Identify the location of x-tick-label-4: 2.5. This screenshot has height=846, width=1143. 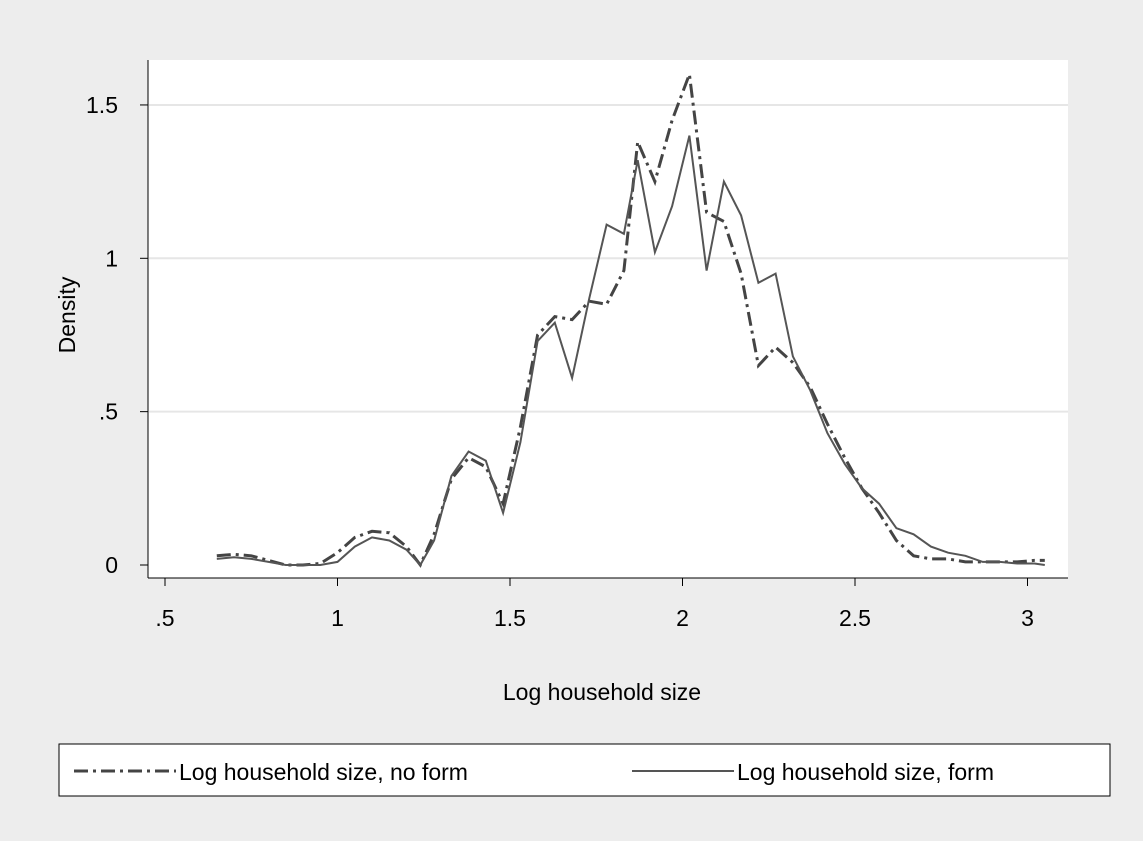
(855, 618).